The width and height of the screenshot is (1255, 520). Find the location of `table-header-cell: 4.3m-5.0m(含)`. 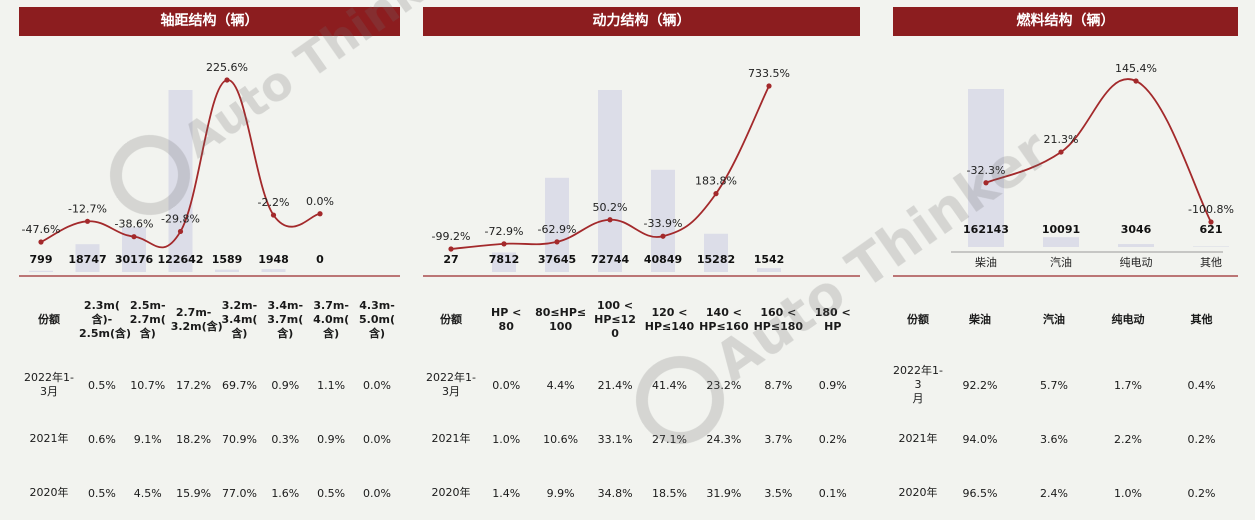

table-header-cell: 4.3m-5.0m(含) is located at coordinates (377, 320).